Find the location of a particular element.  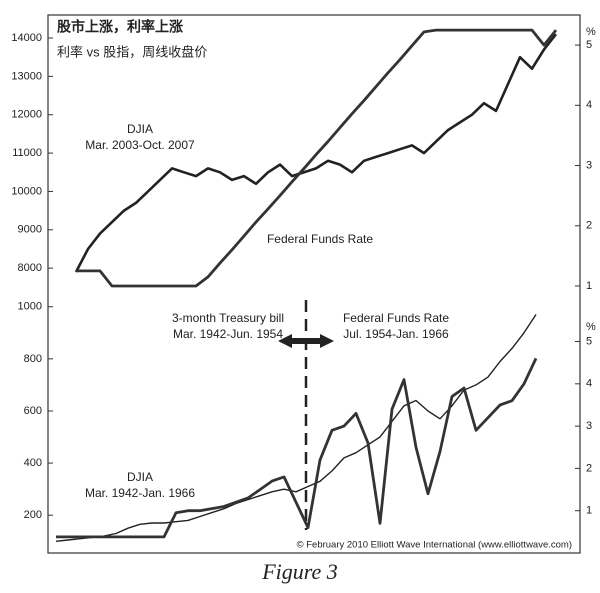

annotation: 3-month Treasury bill is located at coordinates (228, 318).